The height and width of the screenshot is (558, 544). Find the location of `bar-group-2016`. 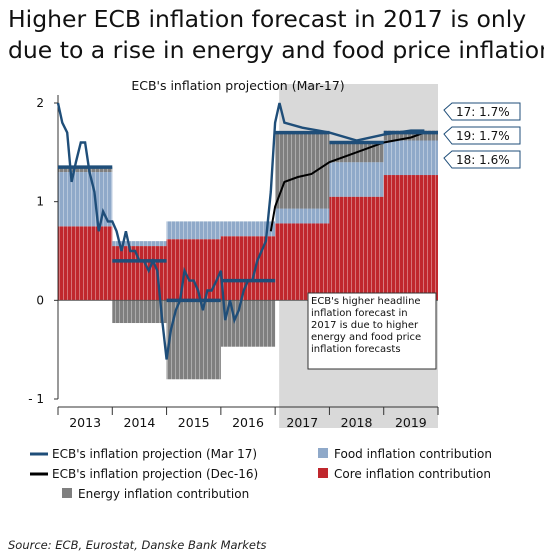

bar-group-2016 is located at coordinates (248, 284).